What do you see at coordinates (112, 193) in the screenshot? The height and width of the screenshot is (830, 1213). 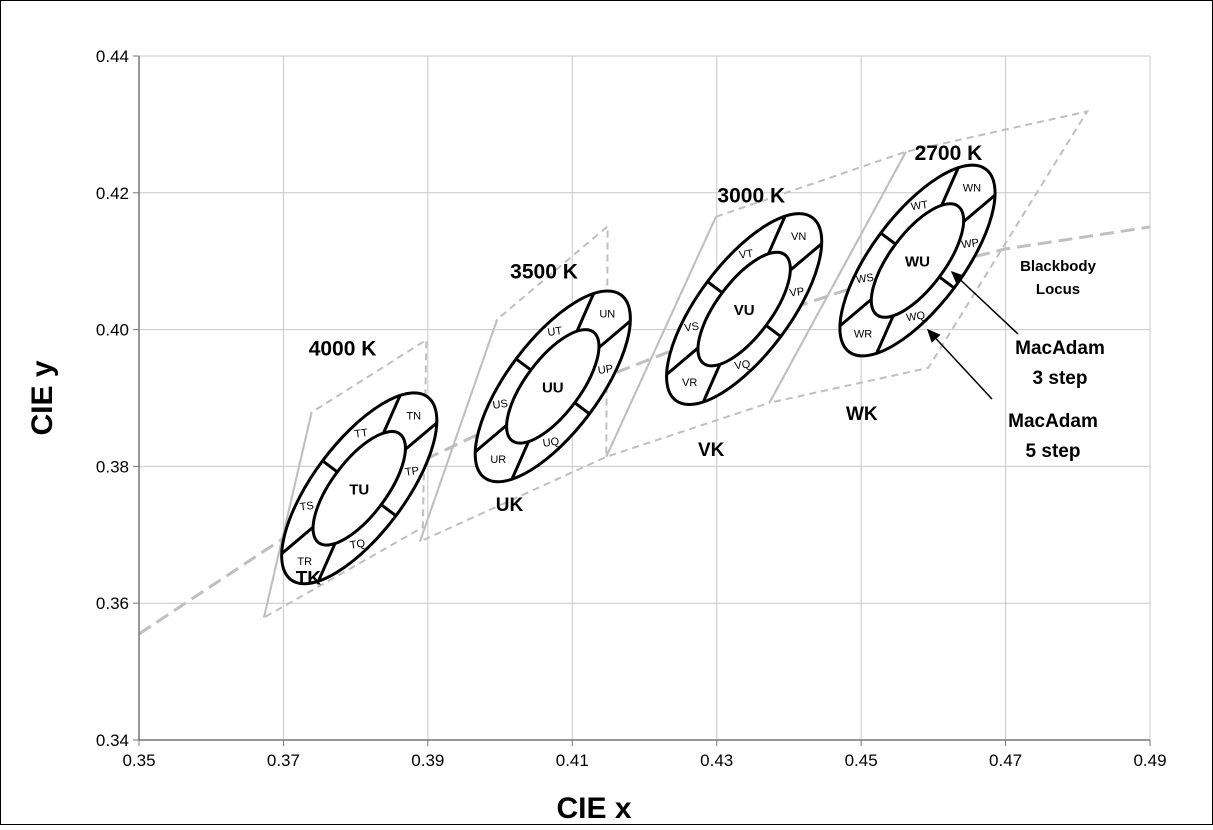 I see `y-tick-label: 0.42` at bounding box center [112, 193].